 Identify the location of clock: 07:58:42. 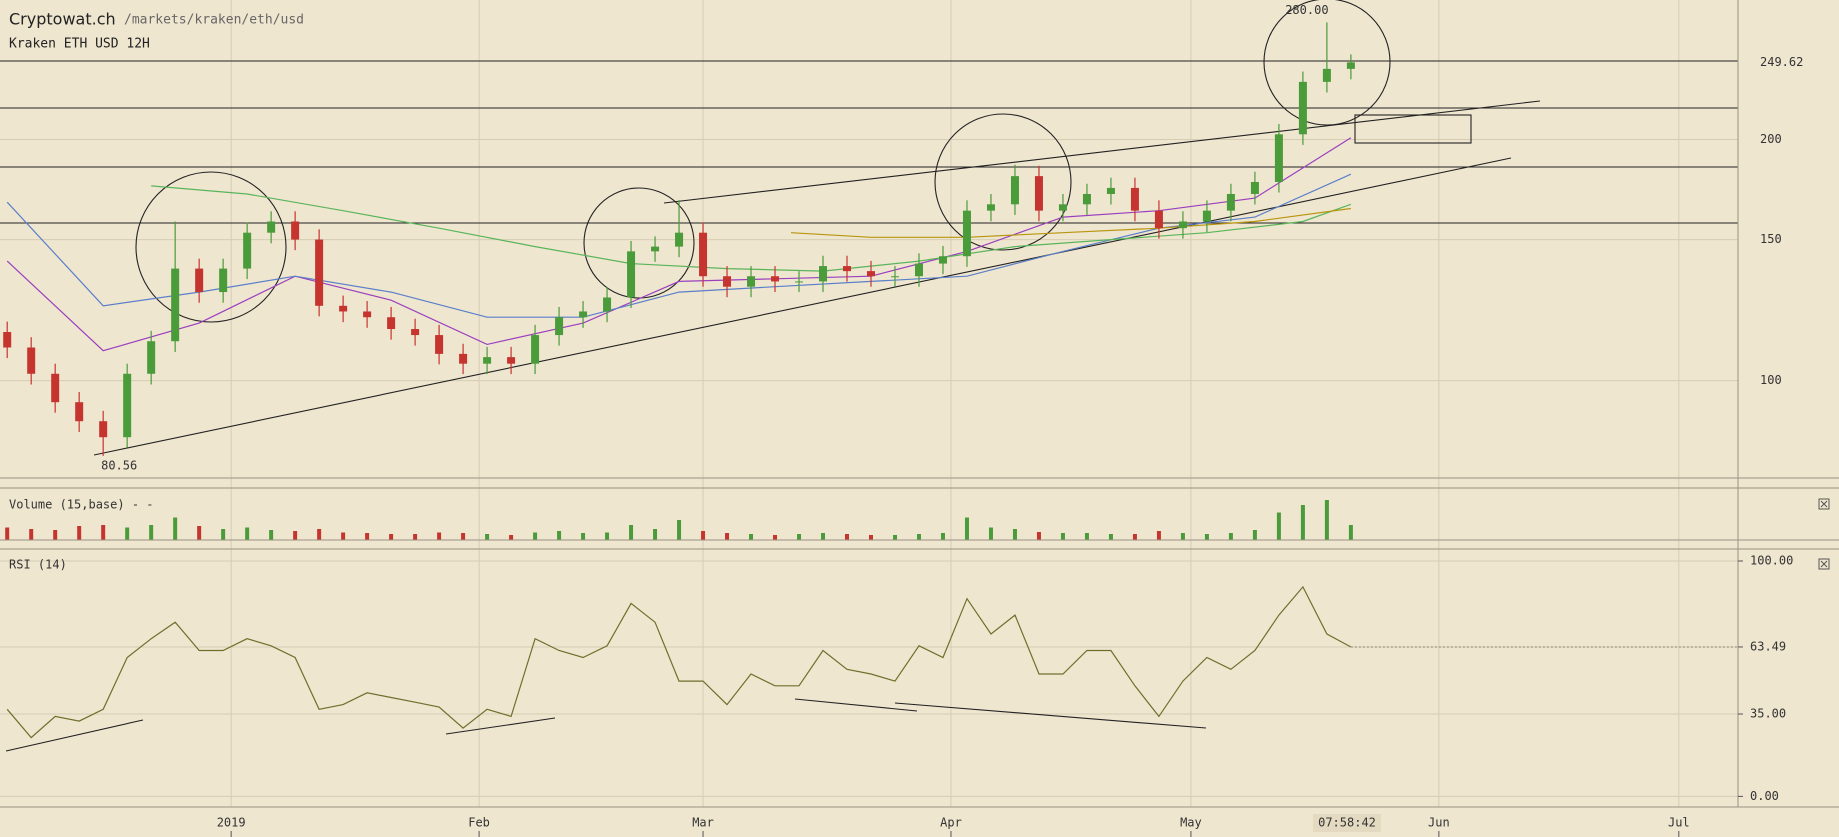
(1347, 823).